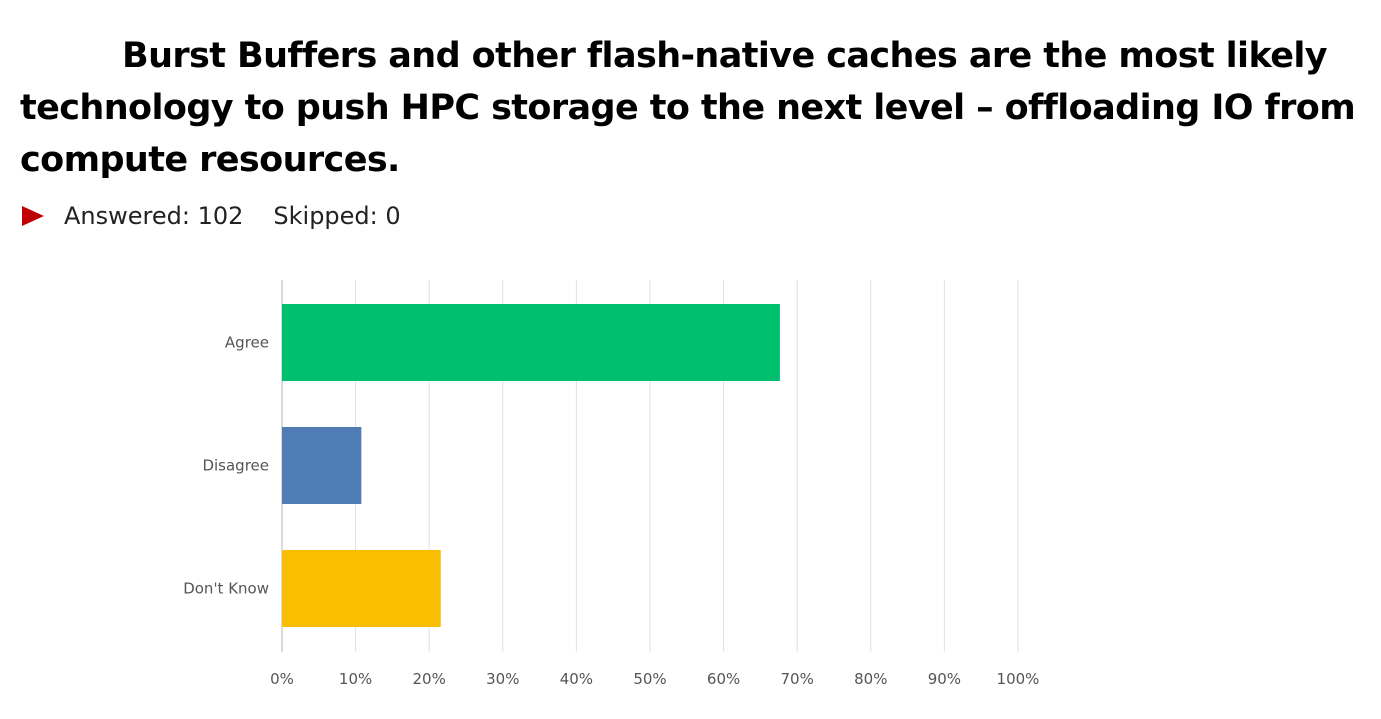 The image size is (1381, 719). I want to click on x-tick-label: 30%, so click(502, 679).